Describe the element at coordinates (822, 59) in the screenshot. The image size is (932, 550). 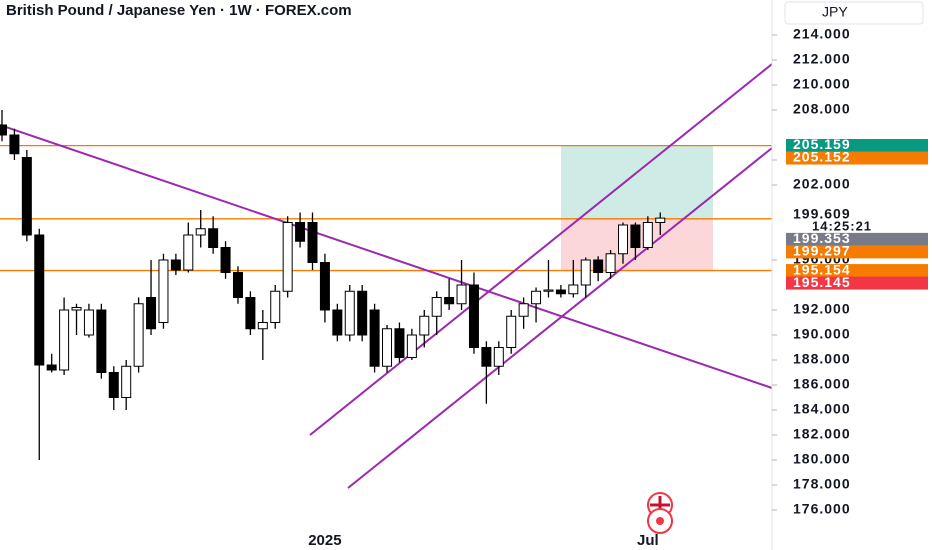
I see `y-tick-label: 212.000` at that location.